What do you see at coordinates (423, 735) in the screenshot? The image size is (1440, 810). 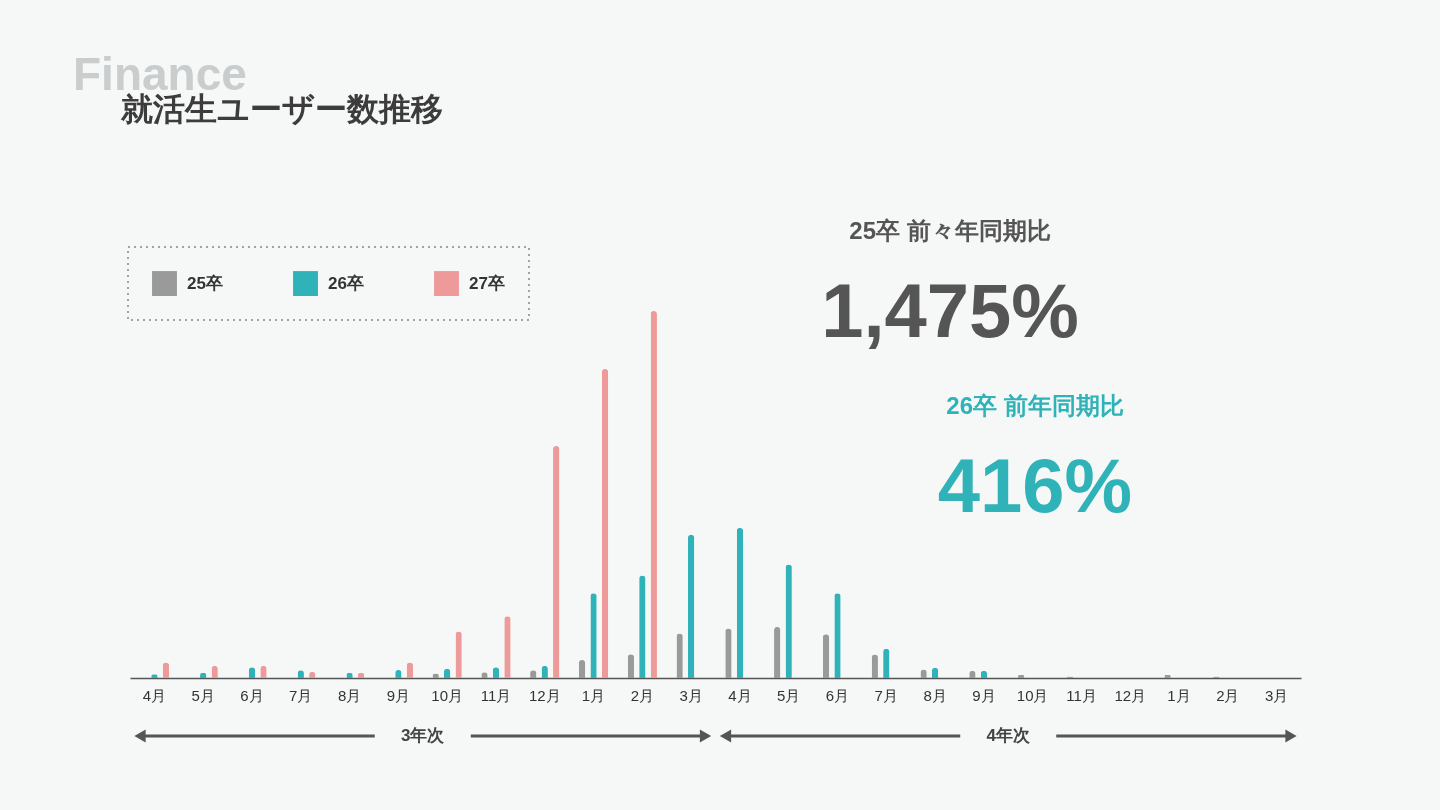 I see `text: 3年次` at bounding box center [423, 735].